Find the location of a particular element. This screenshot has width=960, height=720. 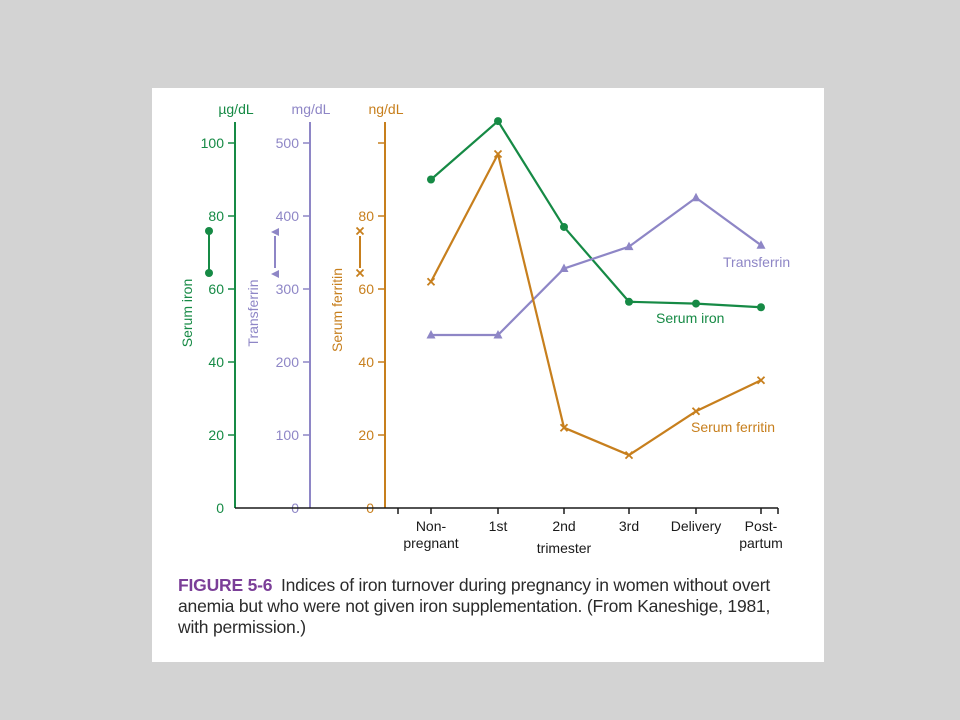

x-category-label: partum is located at coordinates (761, 543).